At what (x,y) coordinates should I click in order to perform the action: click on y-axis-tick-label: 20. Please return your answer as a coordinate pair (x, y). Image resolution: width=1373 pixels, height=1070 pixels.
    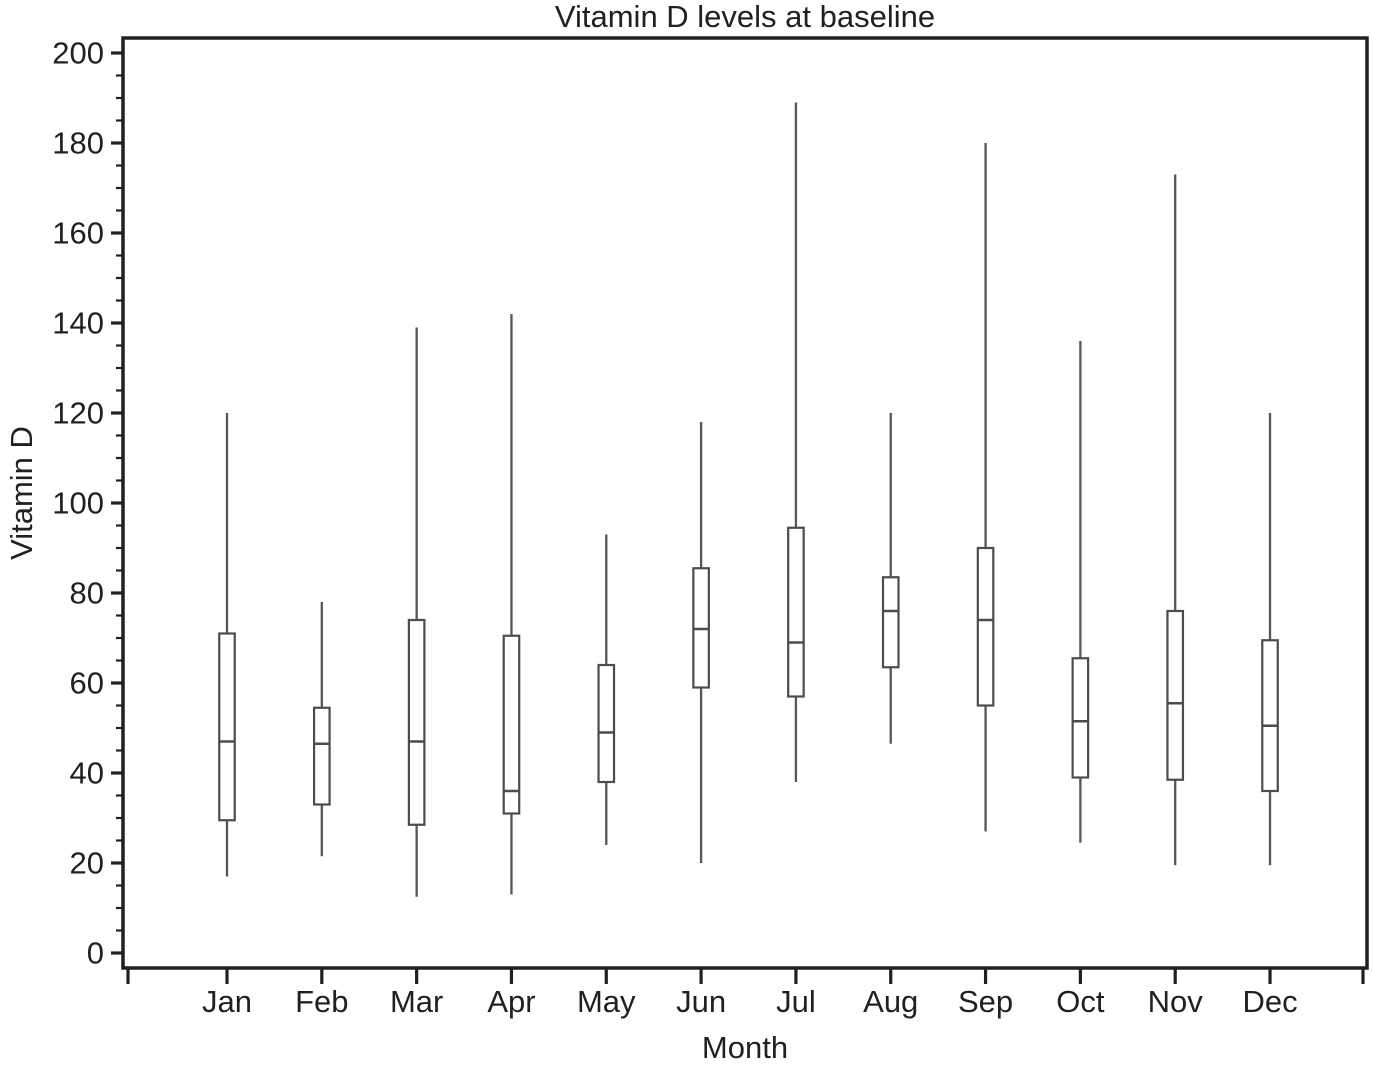
    Looking at the image, I should click on (87, 863).